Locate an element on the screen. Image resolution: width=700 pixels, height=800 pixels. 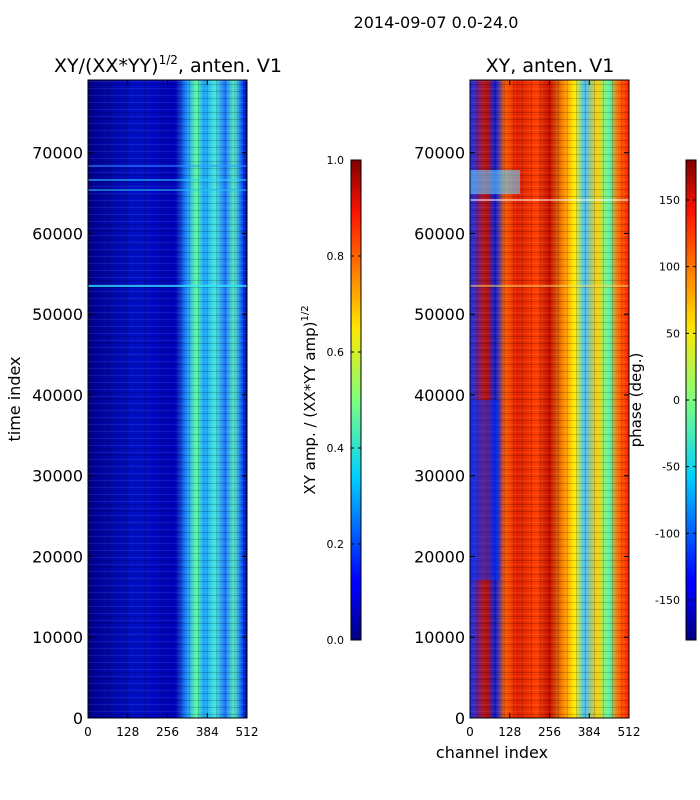
colorbar-tick-label: -150 is located at coordinates (667, 600).